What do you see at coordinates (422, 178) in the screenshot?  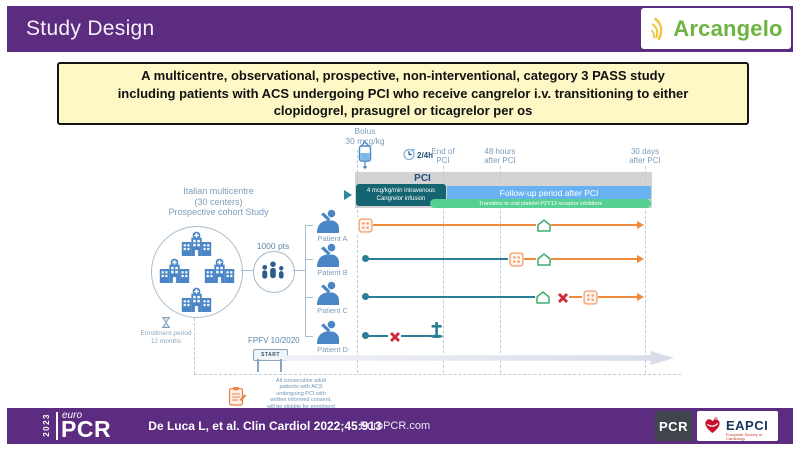 I see `pci-bar-label: PCI` at bounding box center [422, 178].